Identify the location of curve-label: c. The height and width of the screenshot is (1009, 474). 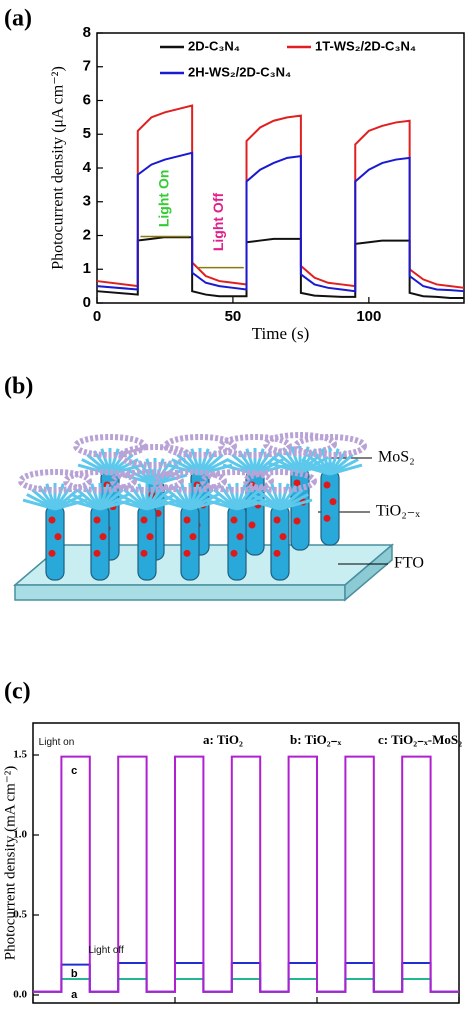
(74, 771).